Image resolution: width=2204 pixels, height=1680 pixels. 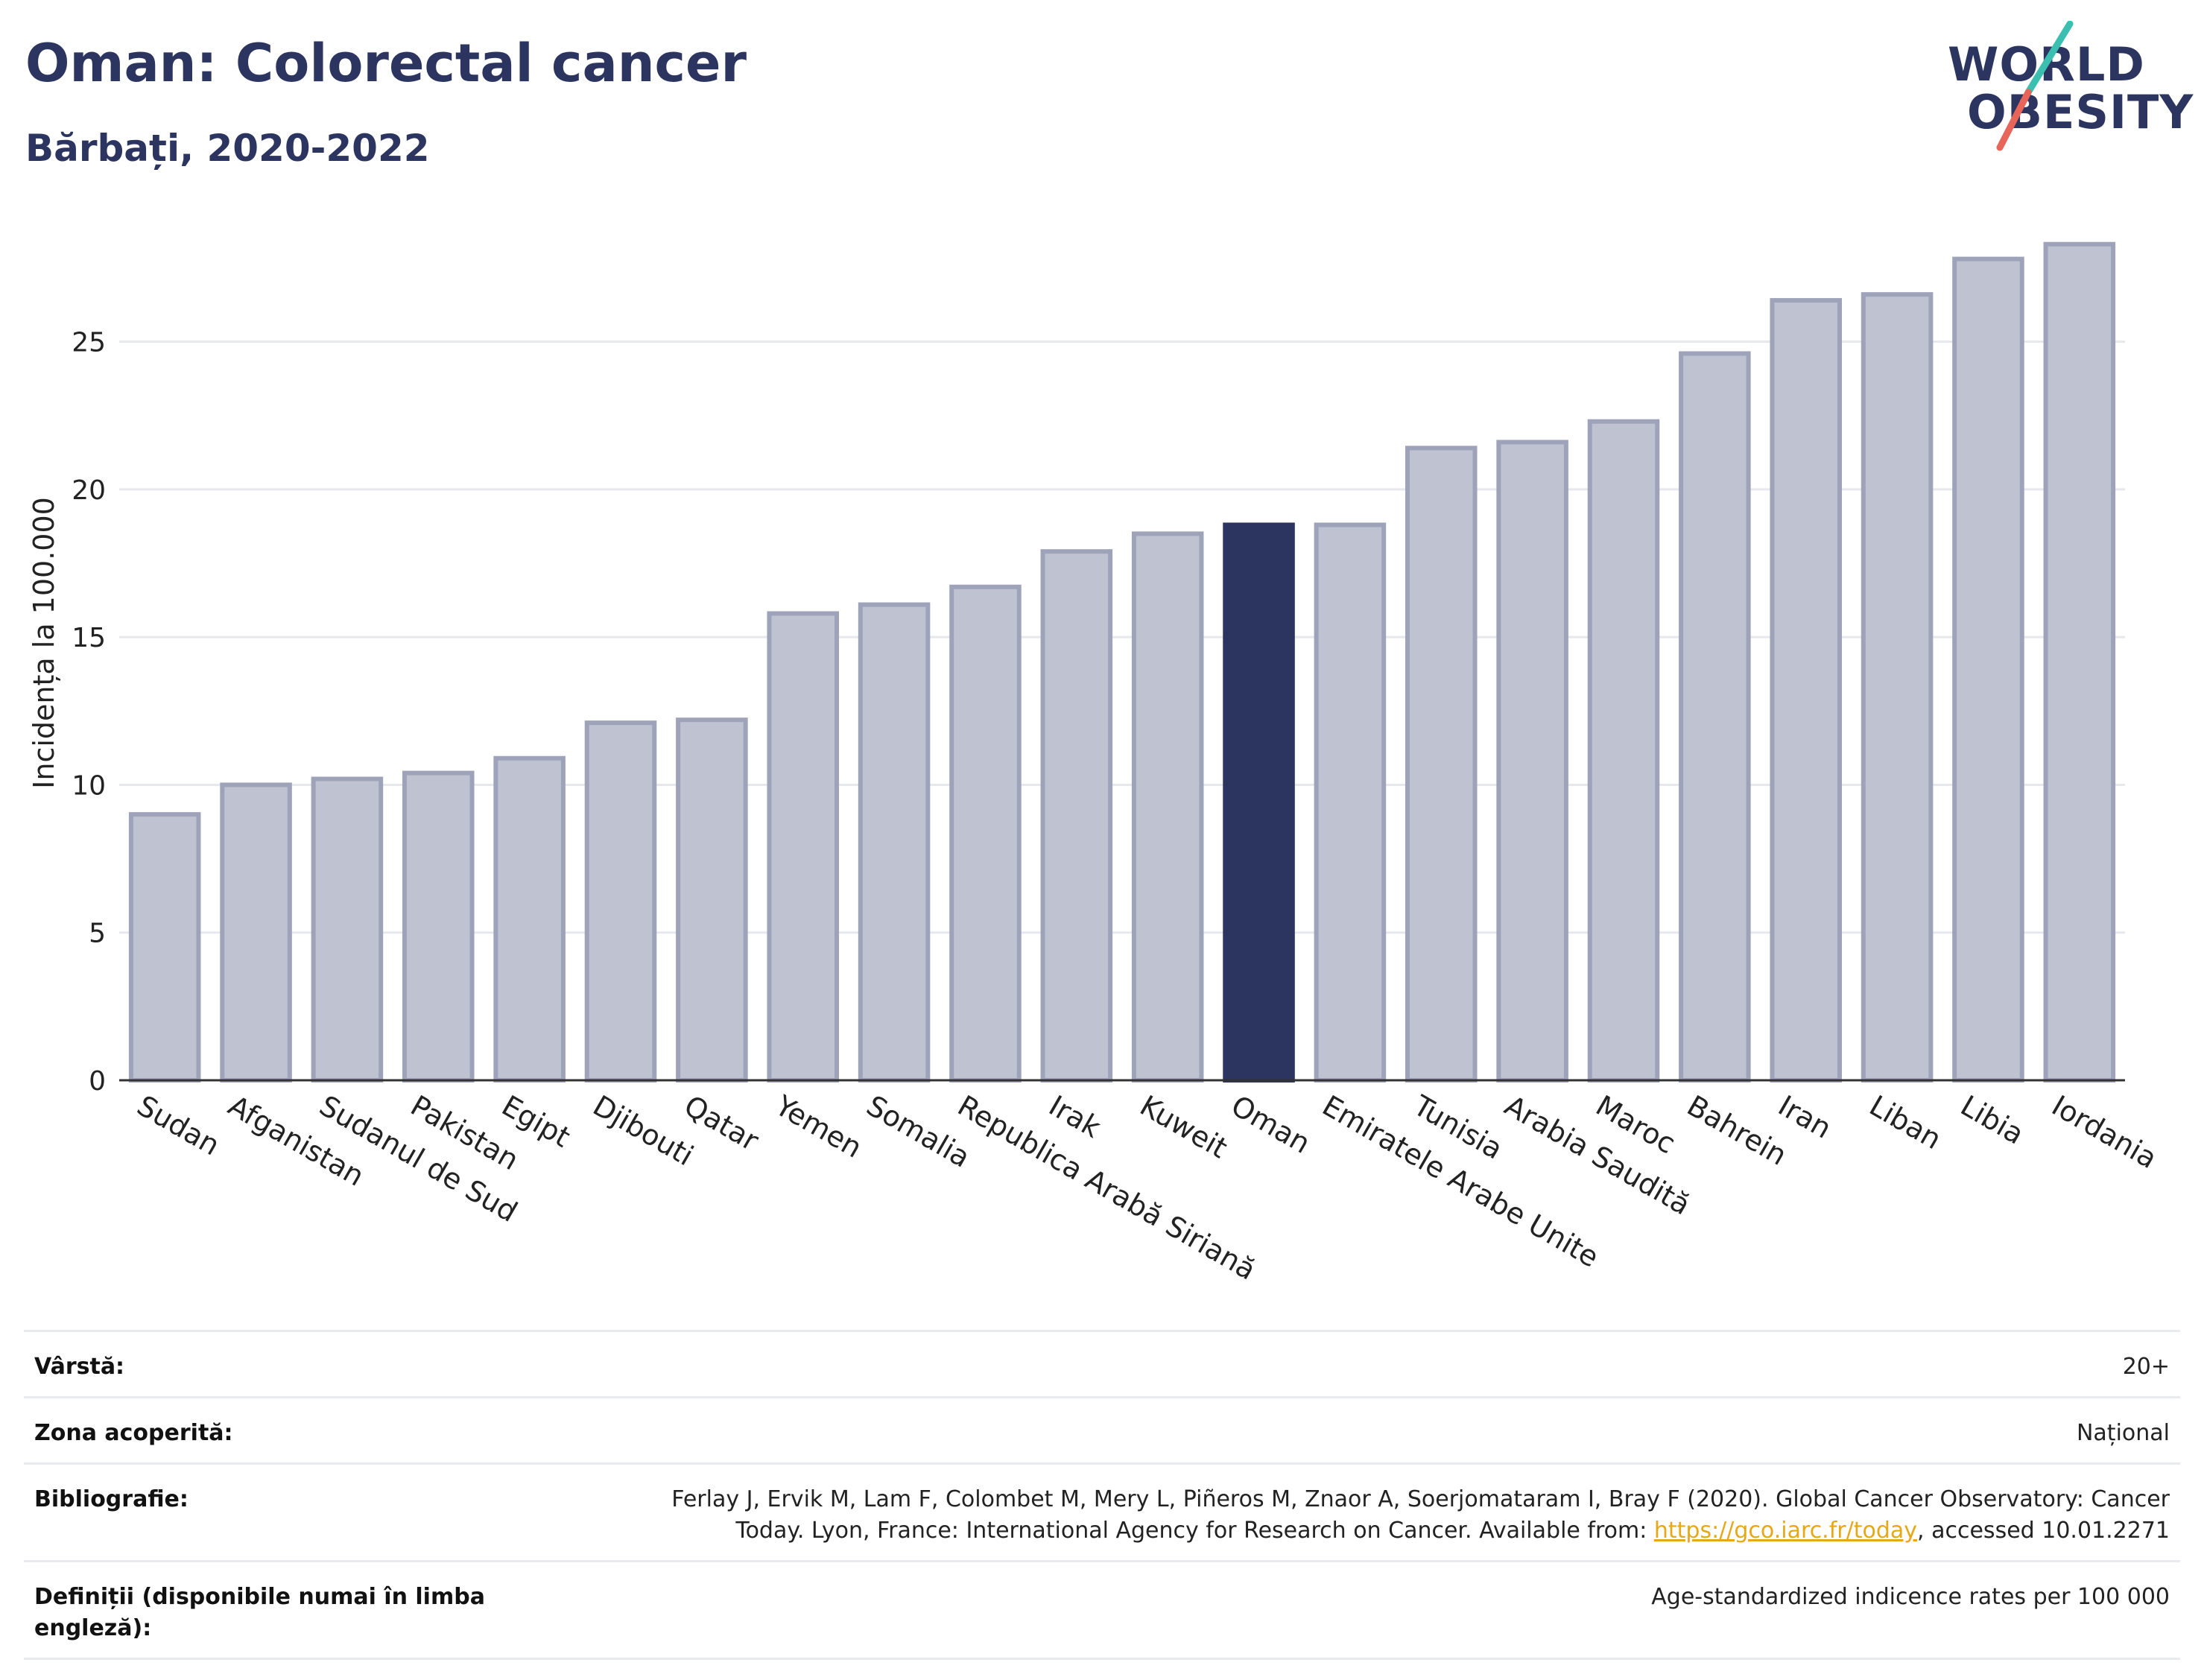 What do you see at coordinates (1623, 751) in the screenshot?
I see `bar-maroc` at bounding box center [1623, 751].